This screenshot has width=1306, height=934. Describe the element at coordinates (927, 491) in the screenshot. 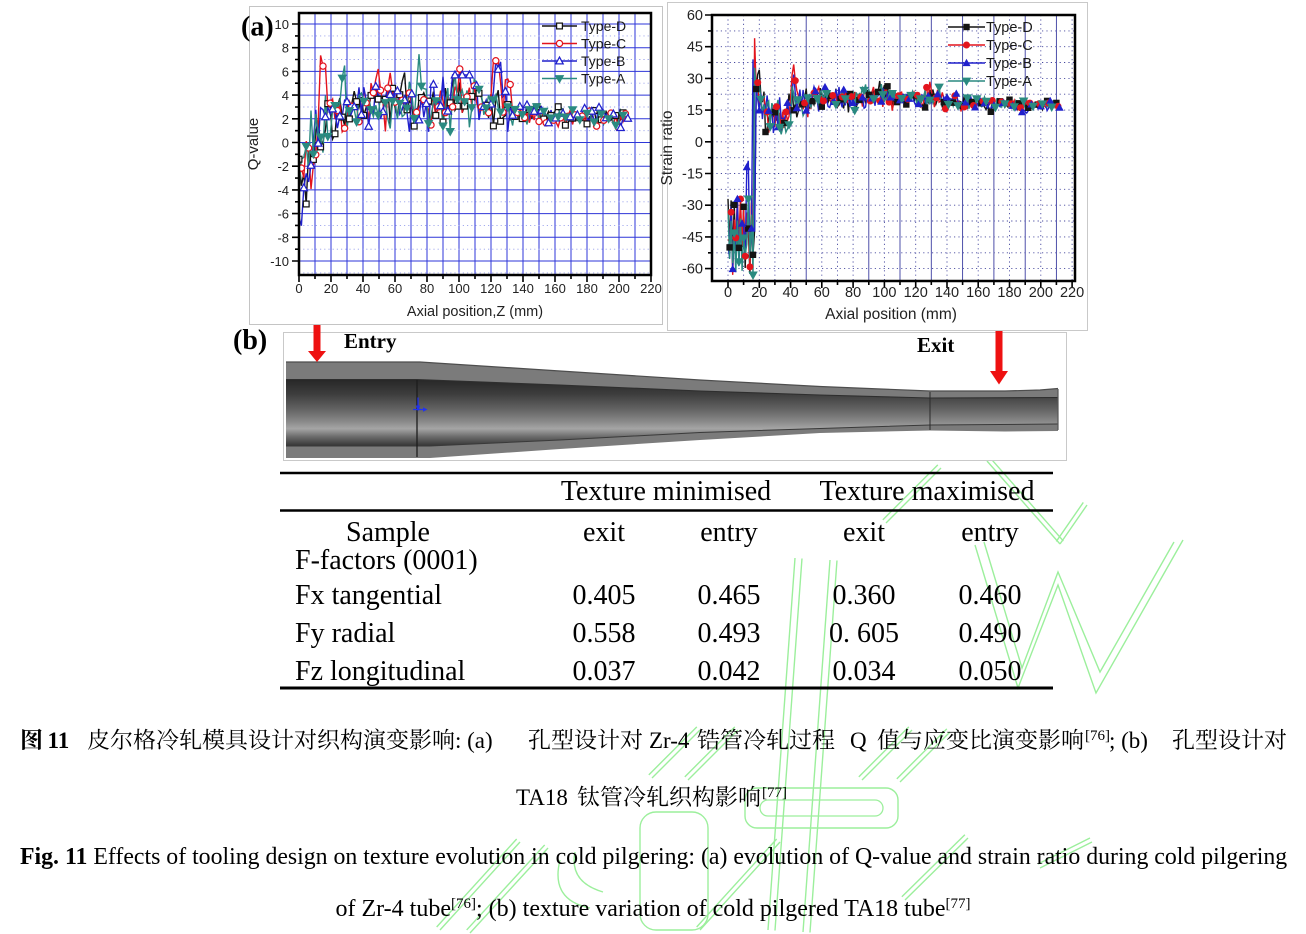

I see `svg-text: Texture maximised` at that location.